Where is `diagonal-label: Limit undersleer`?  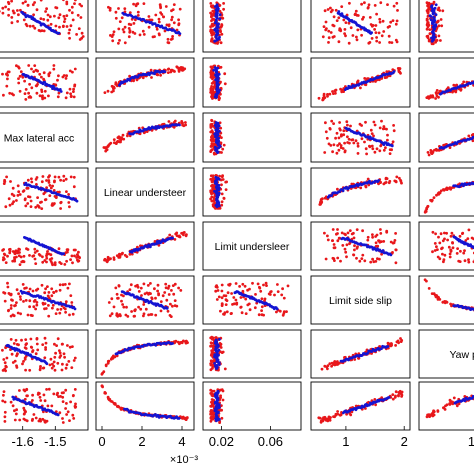
diagonal-label: Limit undersleer is located at coordinates (252, 247).